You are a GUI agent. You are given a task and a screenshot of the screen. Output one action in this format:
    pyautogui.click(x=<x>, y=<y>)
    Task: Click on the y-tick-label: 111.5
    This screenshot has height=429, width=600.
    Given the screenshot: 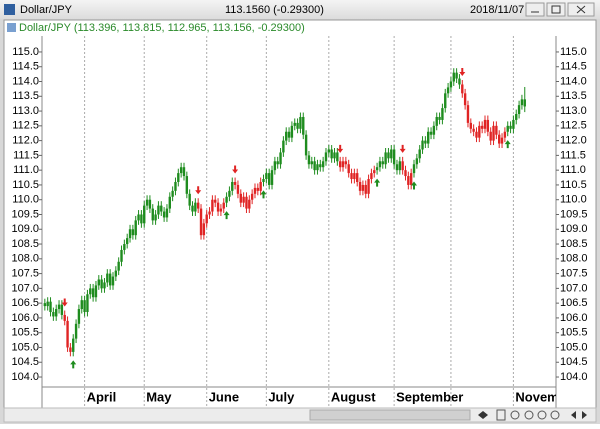 What is the action you would take?
    pyautogui.click(x=26, y=155)
    